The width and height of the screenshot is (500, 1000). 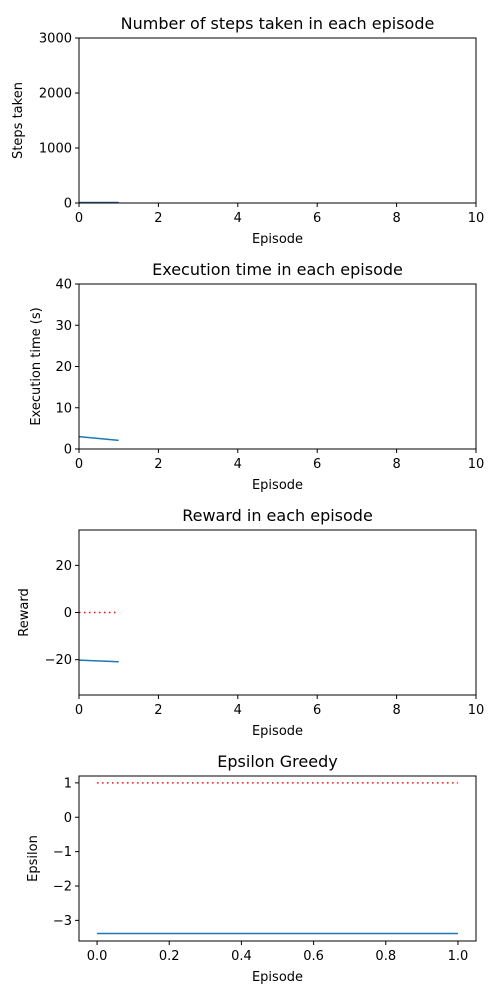 What do you see at coordinates (63, 408) in the screenshot?
I see `y-tick-label: 10` at bounding box center [63, 408].